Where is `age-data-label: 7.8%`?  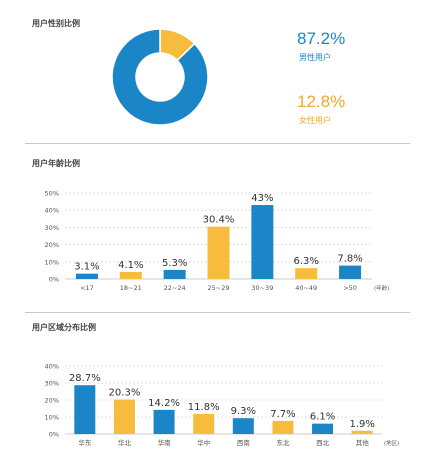
age-data-label: 7.8% is located at coordinates (349, 259).